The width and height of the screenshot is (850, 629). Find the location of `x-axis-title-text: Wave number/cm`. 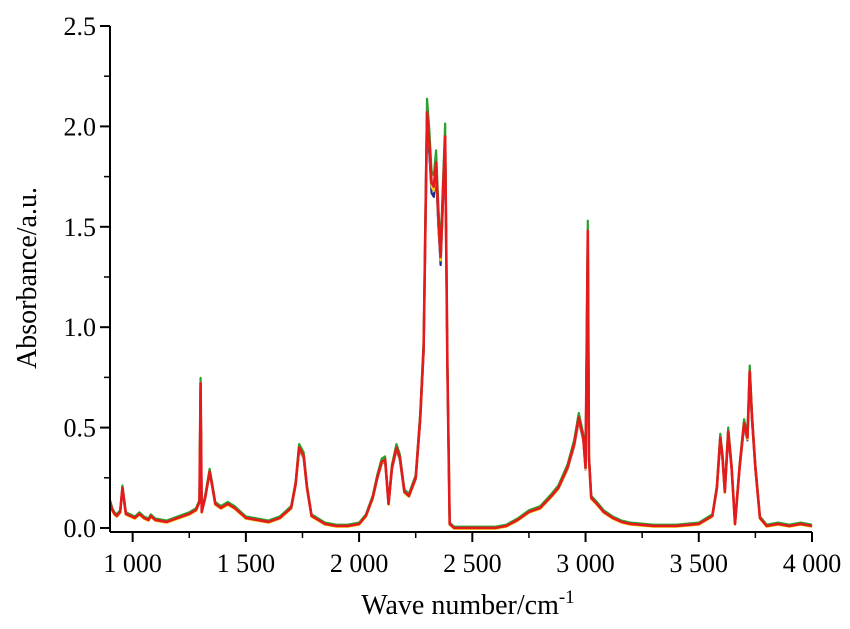

x-axis-title-text: Wave number/cm is located at coordinates (460, 605).